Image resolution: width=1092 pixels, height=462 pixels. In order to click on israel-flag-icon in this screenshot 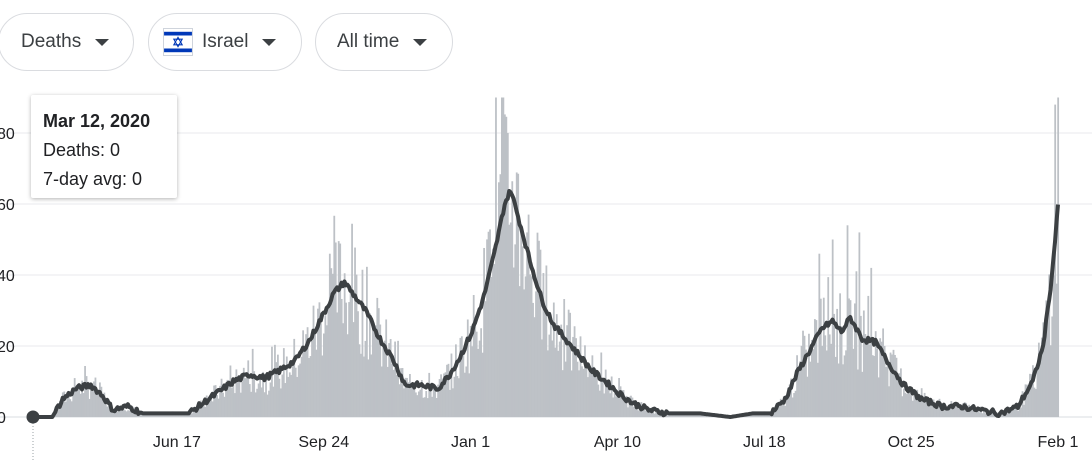, I will do `click(178, 42)`.